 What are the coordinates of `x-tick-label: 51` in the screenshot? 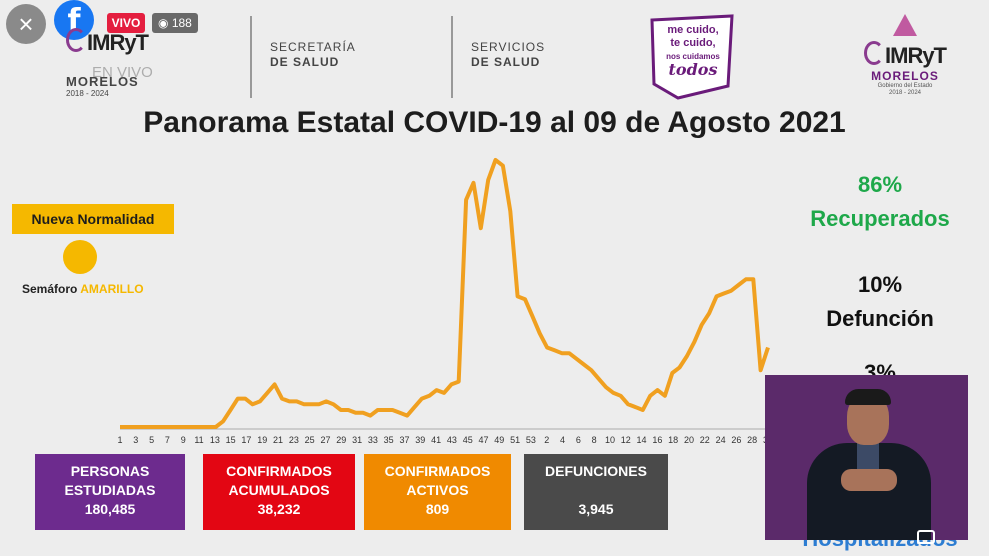 It's located at (515, 440).